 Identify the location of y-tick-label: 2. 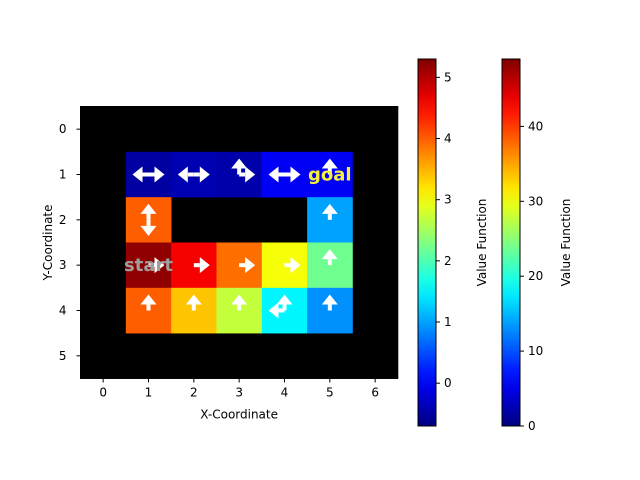
(63, 220).